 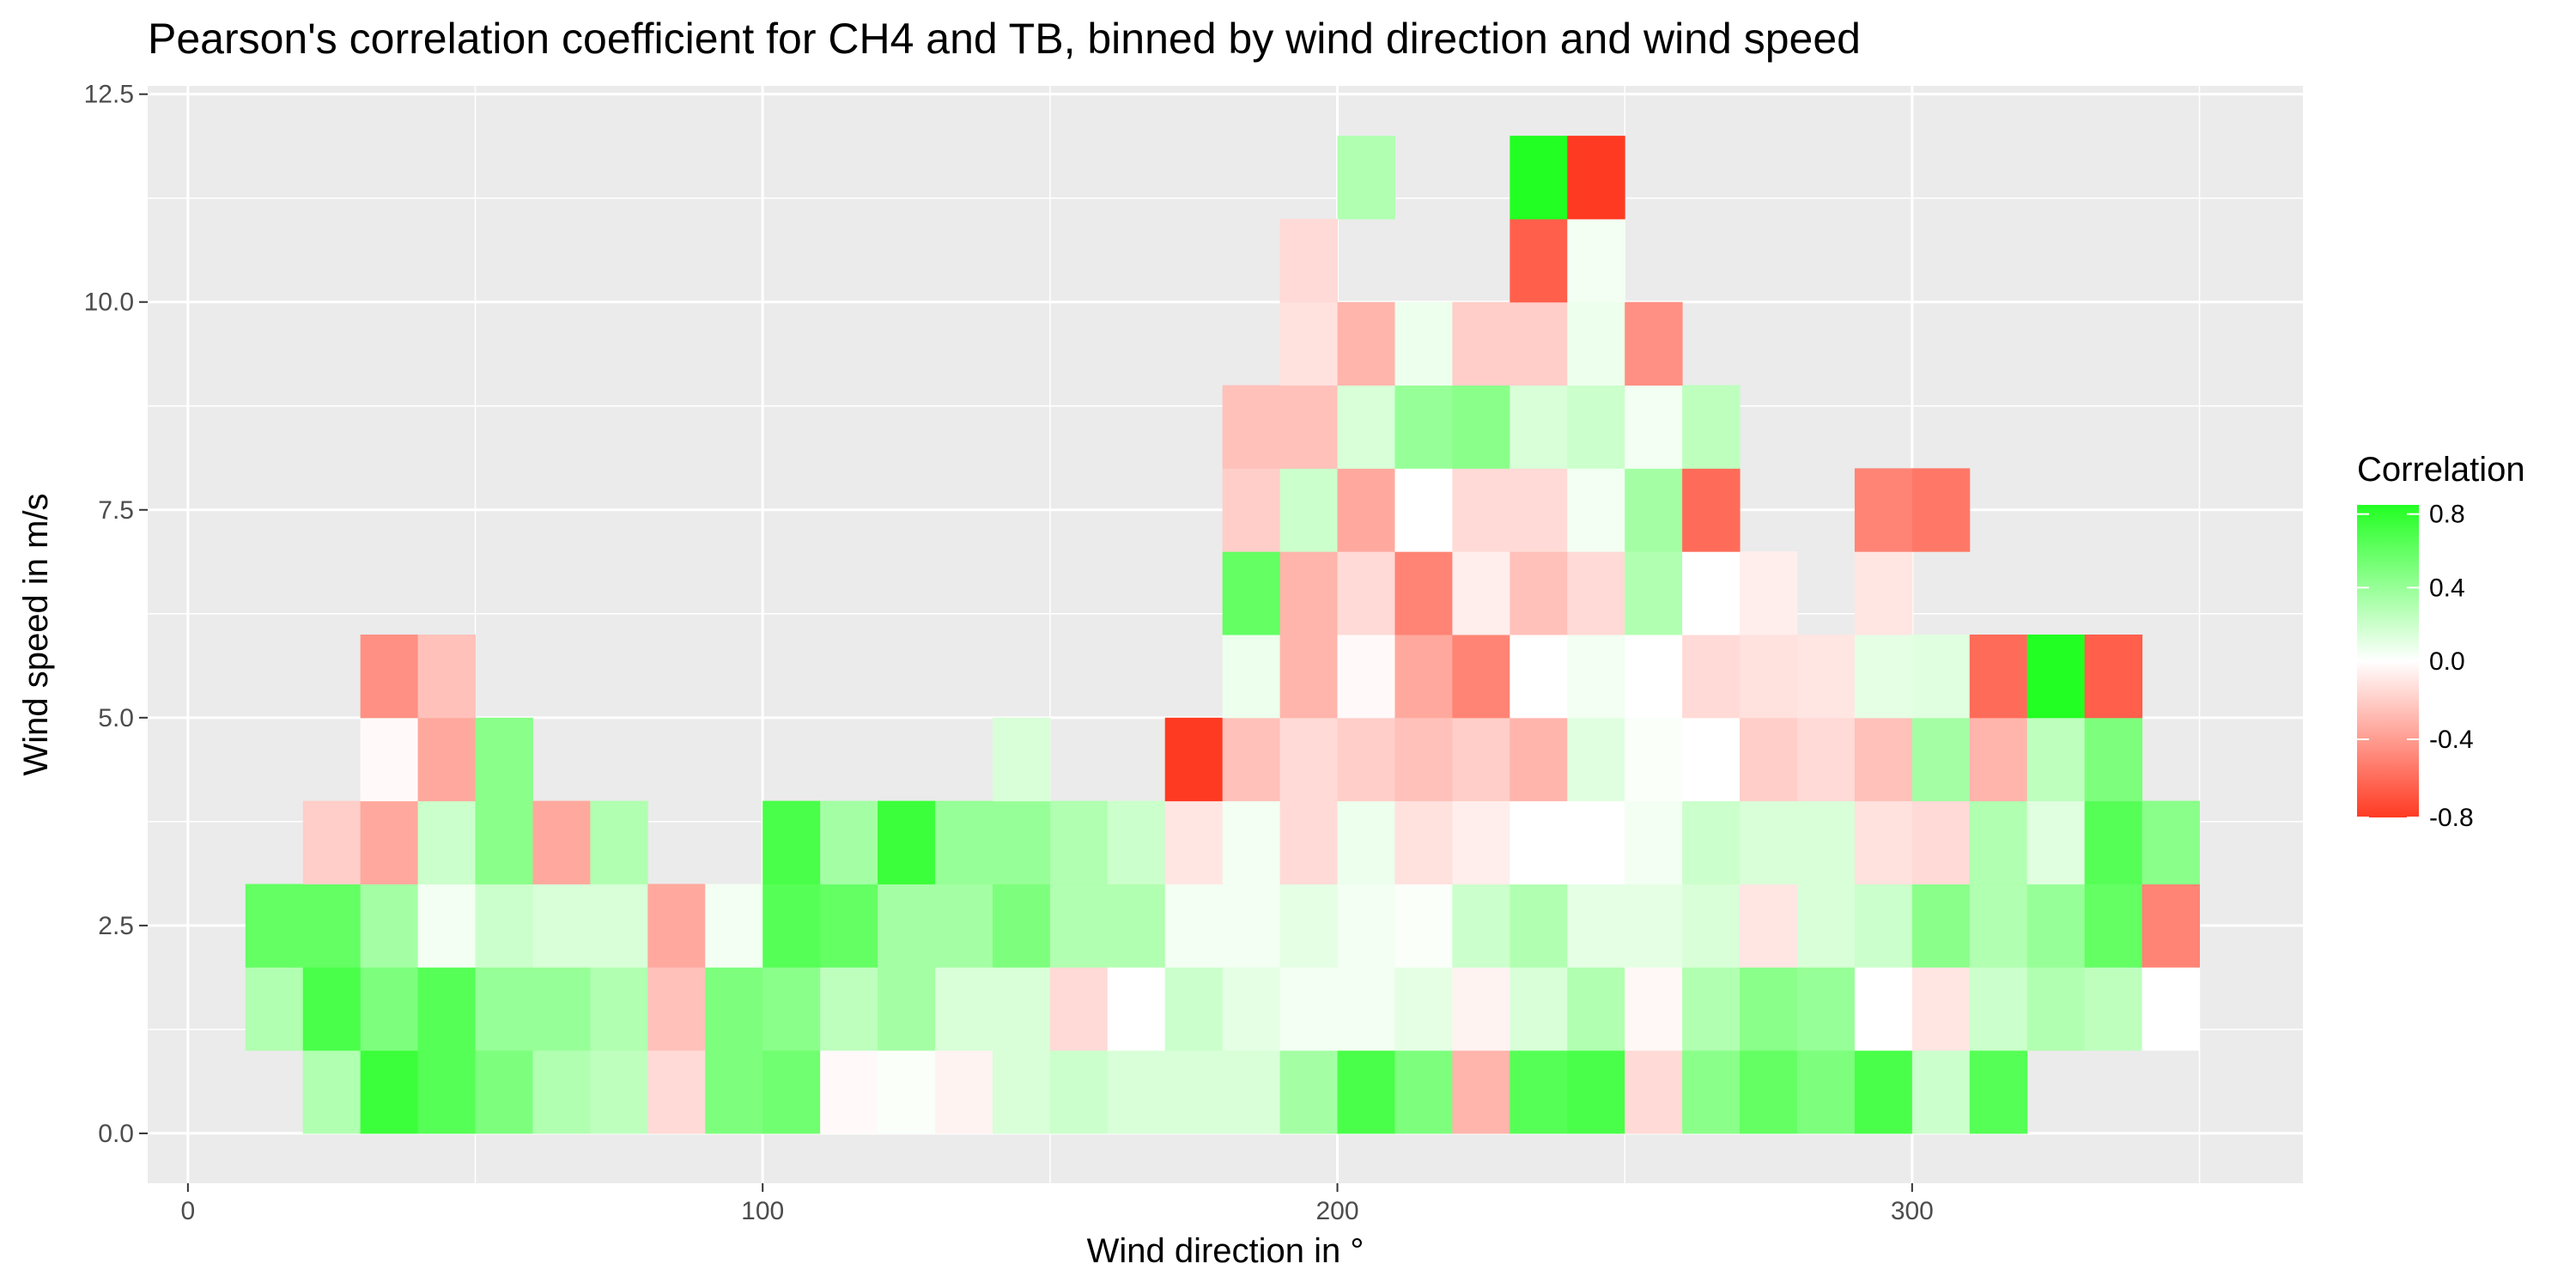 What do you see at coordinates (2451, 818) in the screenshot?
I see `legend-tick-label: -0.8` at bounding box center [2451, 818].